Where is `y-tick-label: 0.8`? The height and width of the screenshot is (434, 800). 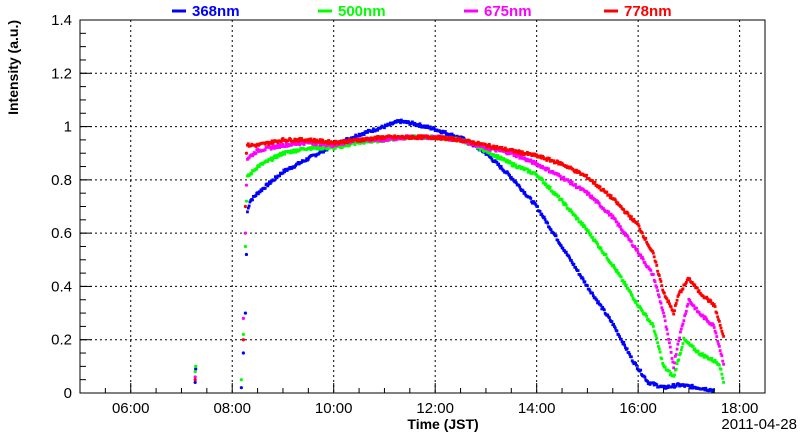
y-tick-label: 0.8 is located at coordinates (61, 180).